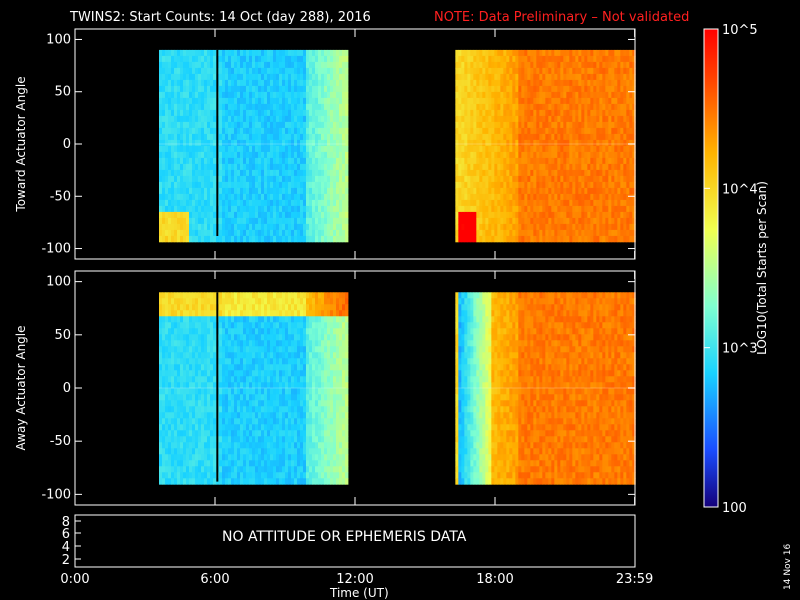 This screenshot has height=600, width=800. Describe the element at coordinates (56, 494) in the screenshot. I see `away-ytick-label: -100` at that location.